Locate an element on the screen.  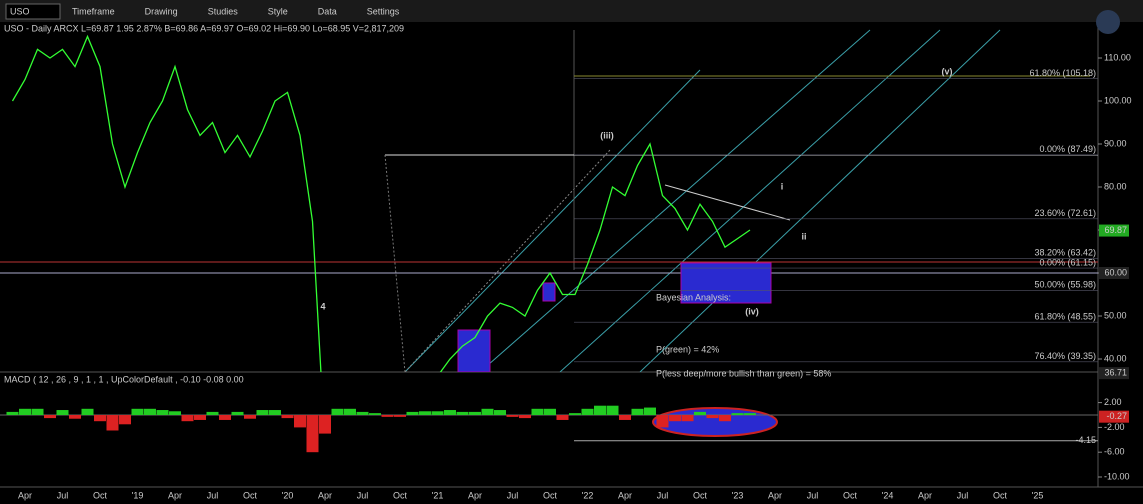
macd-tick-label: -6.00 is located at coordinates (1114, 452).